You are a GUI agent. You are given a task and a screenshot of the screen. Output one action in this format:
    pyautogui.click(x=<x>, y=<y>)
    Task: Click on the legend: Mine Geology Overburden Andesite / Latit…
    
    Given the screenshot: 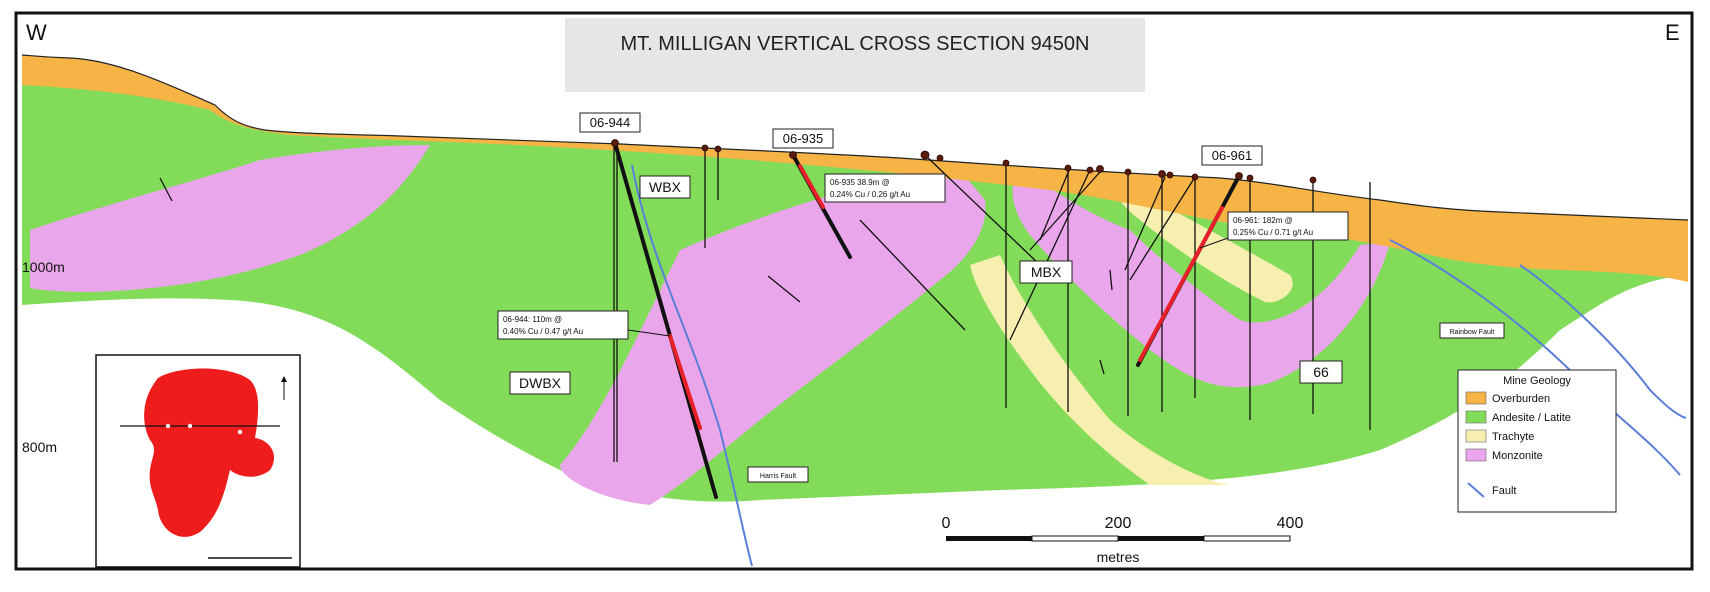 What is the action you would take?
    pyautogui.click(x=1537, y=441)
    